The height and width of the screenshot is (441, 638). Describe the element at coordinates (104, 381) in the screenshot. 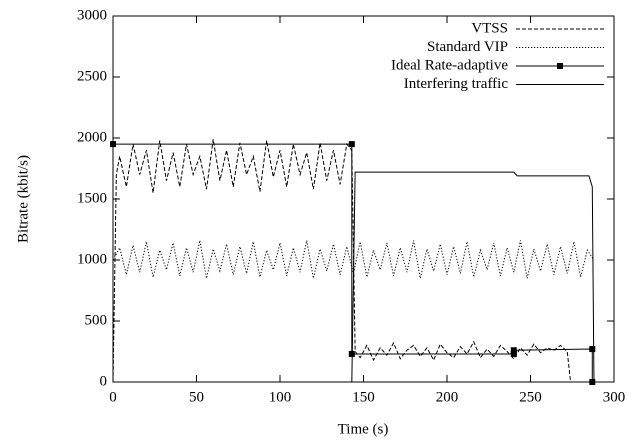

I see `y-tick-label: 0` at that location.